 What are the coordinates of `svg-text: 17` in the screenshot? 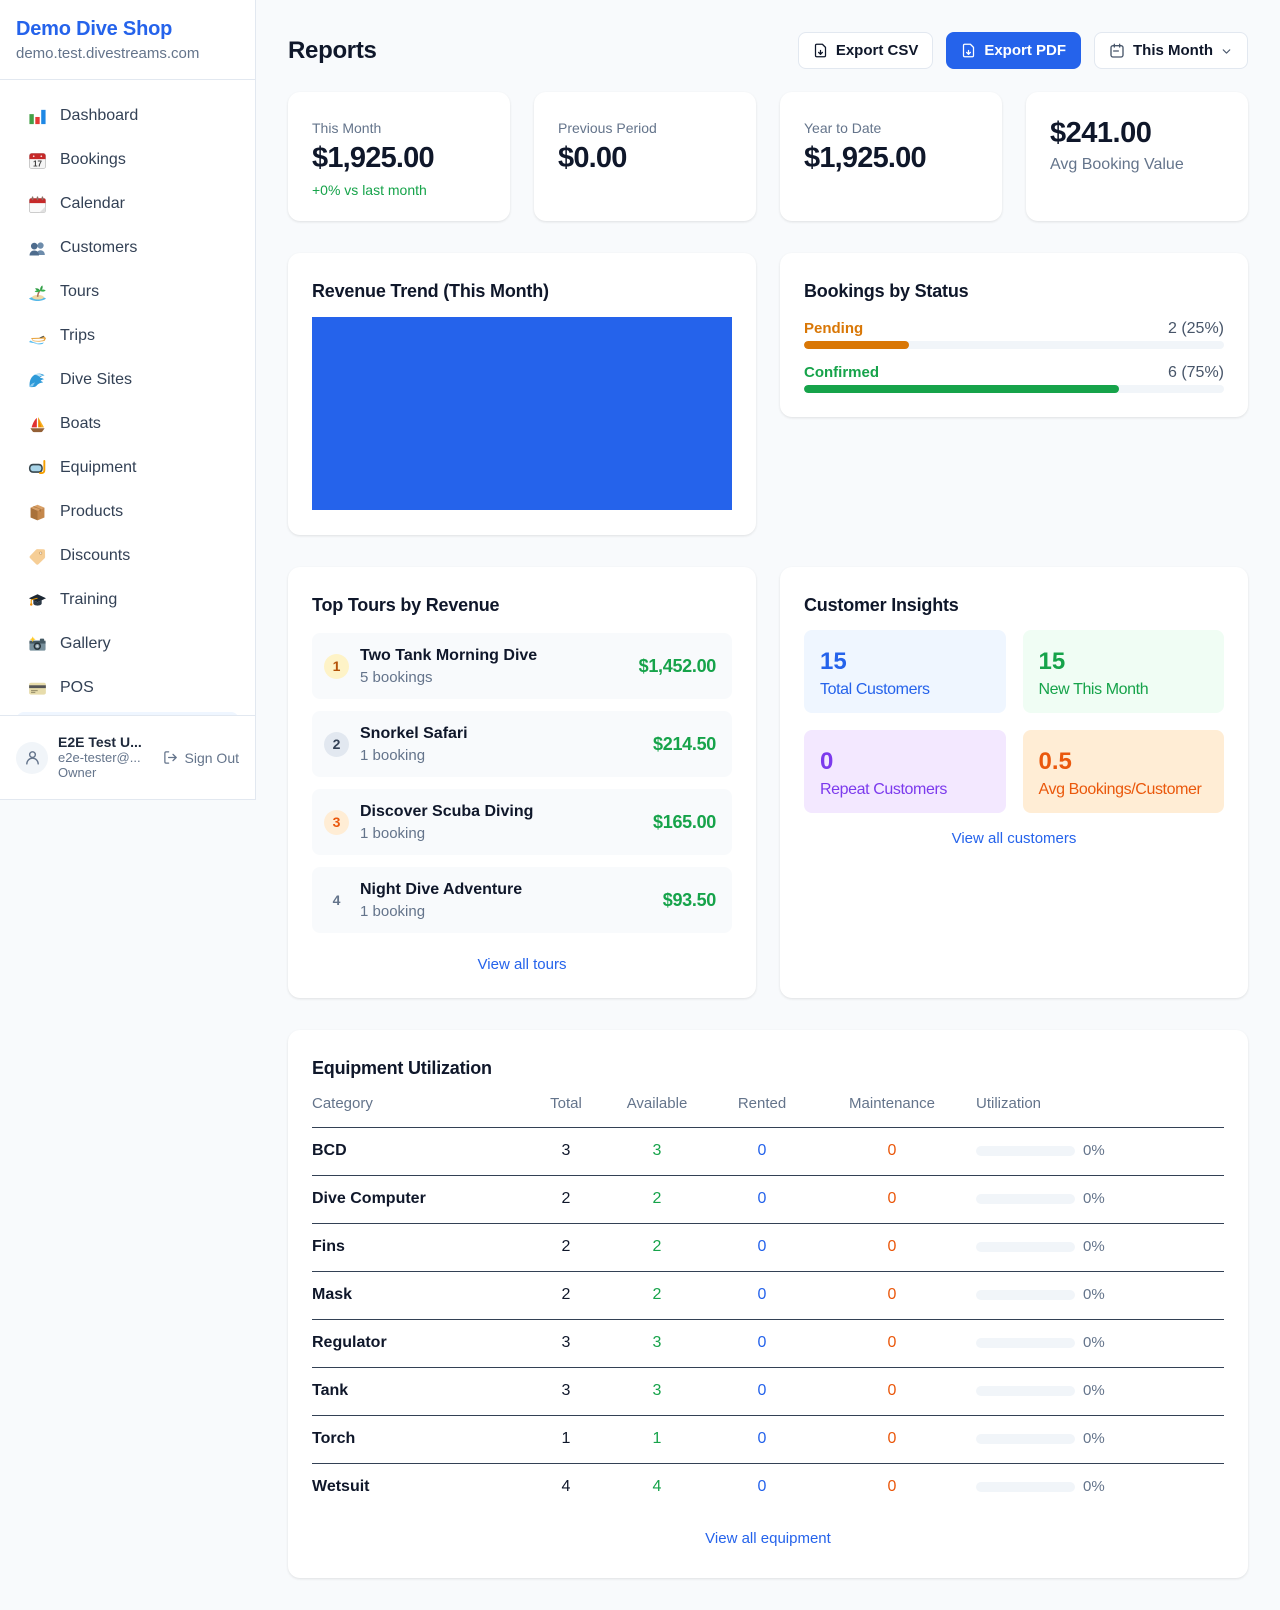 It's located at (37, 163).